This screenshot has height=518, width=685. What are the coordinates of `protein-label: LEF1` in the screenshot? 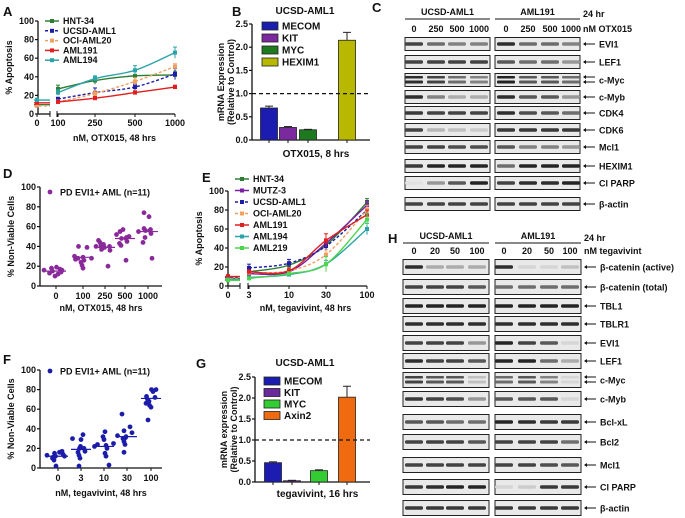 It's located at (610, 63).